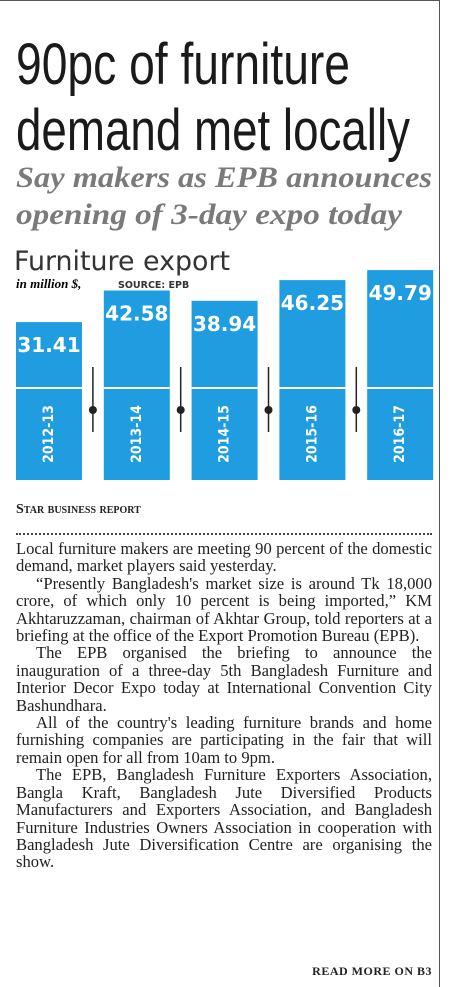  I want to click on x-tick-label: 2012-13, so click(49, 434).